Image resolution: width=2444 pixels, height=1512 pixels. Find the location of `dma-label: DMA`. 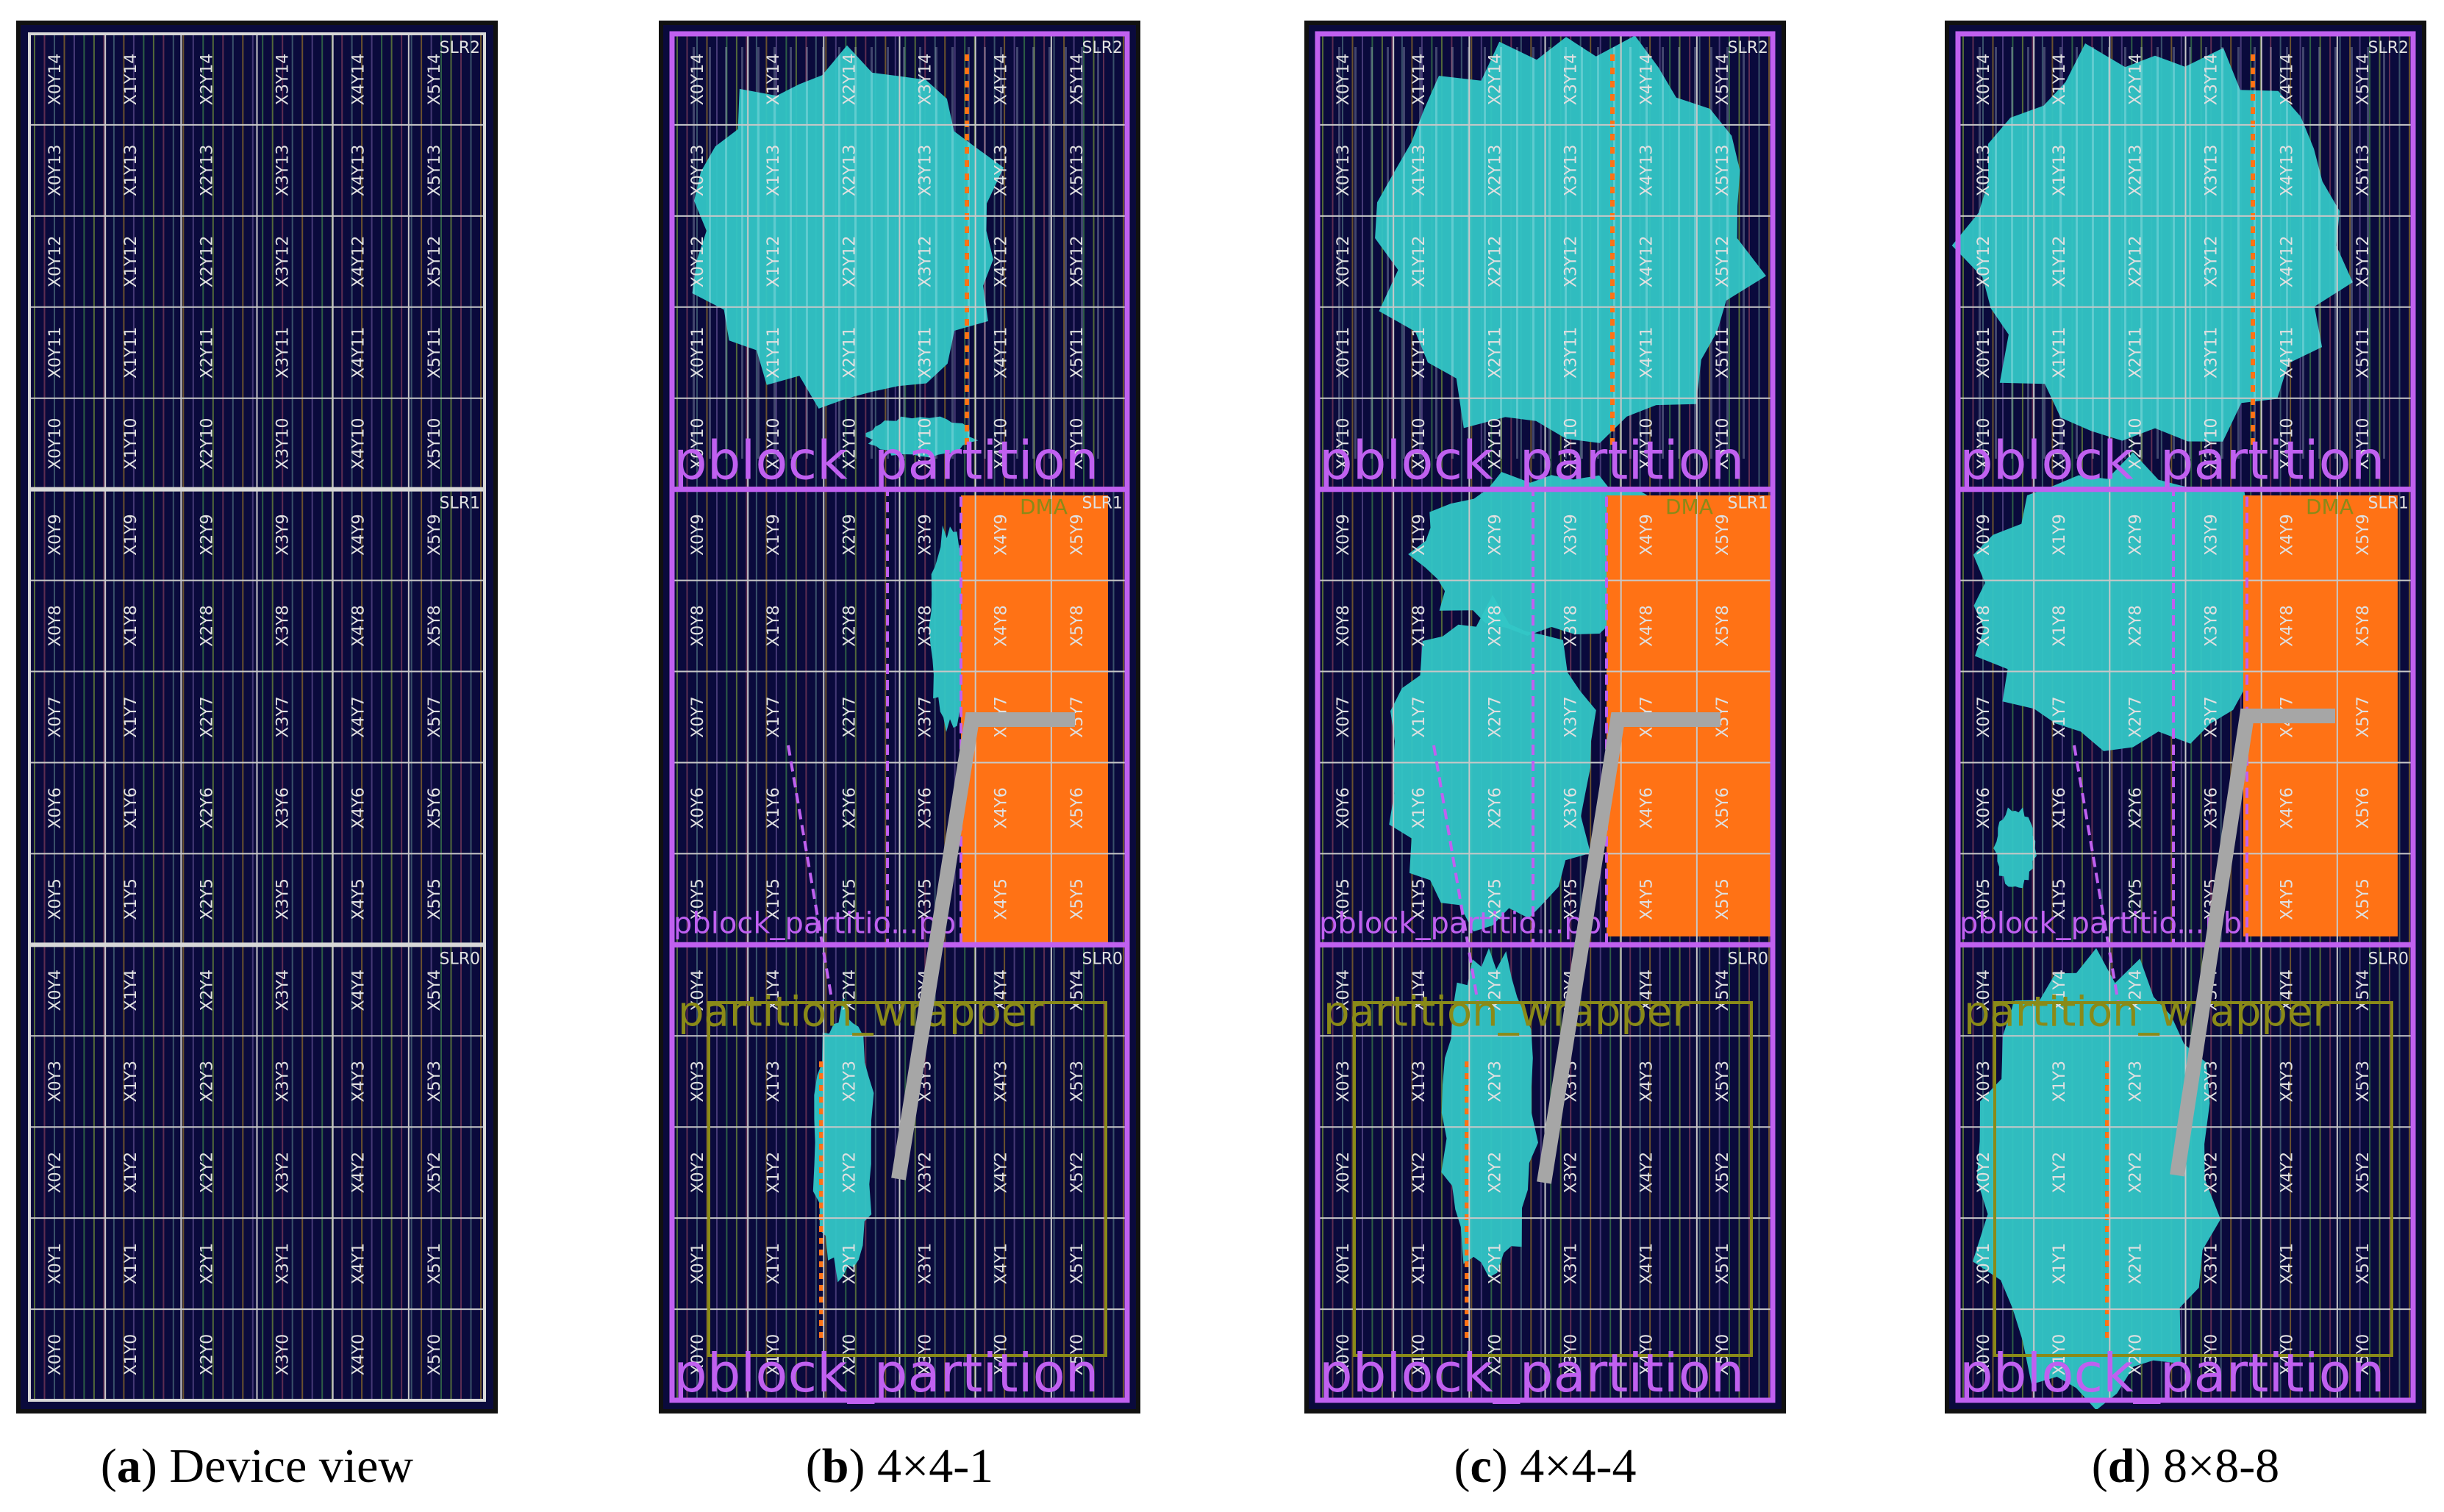

dma-label: DMA is located at coordinates (1044, 507).